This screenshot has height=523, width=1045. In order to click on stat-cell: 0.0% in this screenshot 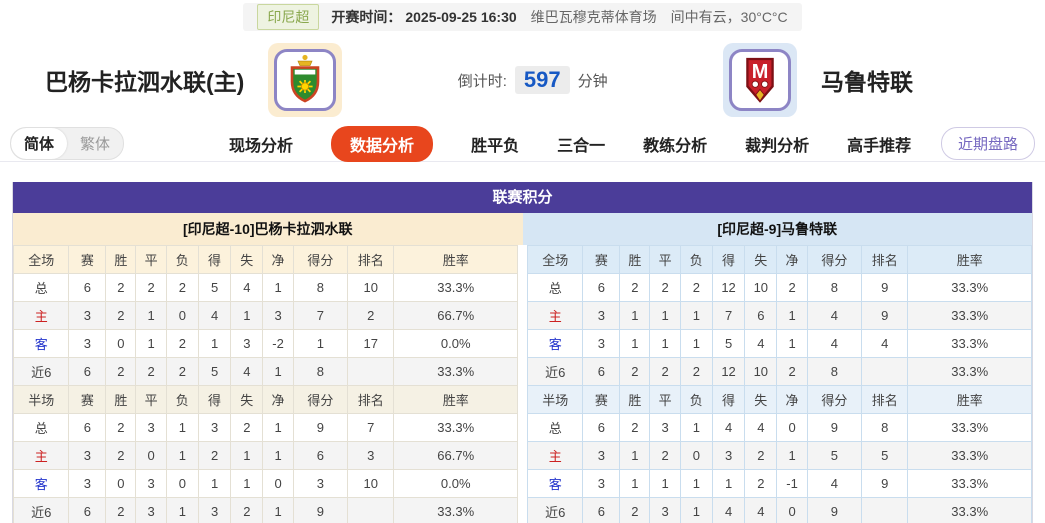, I will do `click(455, 343)`.